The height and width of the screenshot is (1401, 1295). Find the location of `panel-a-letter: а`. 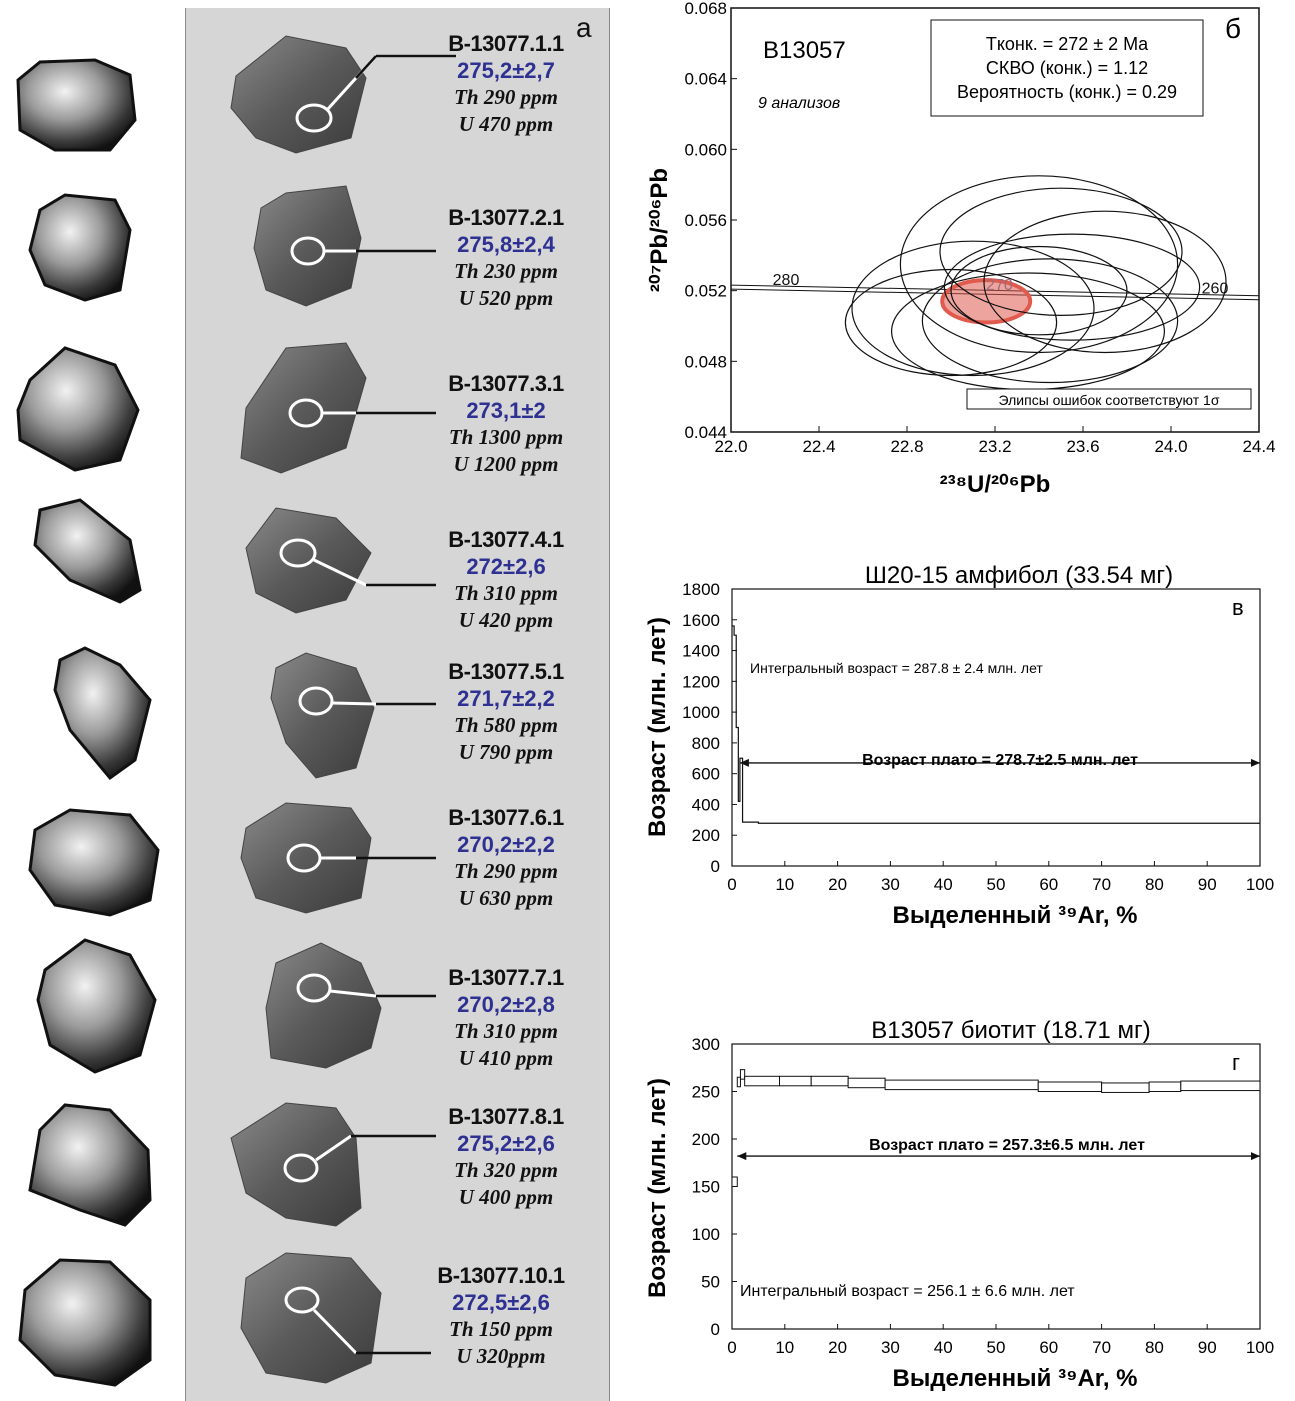

panel-a-letter: а is located at coordinates (584, 27).